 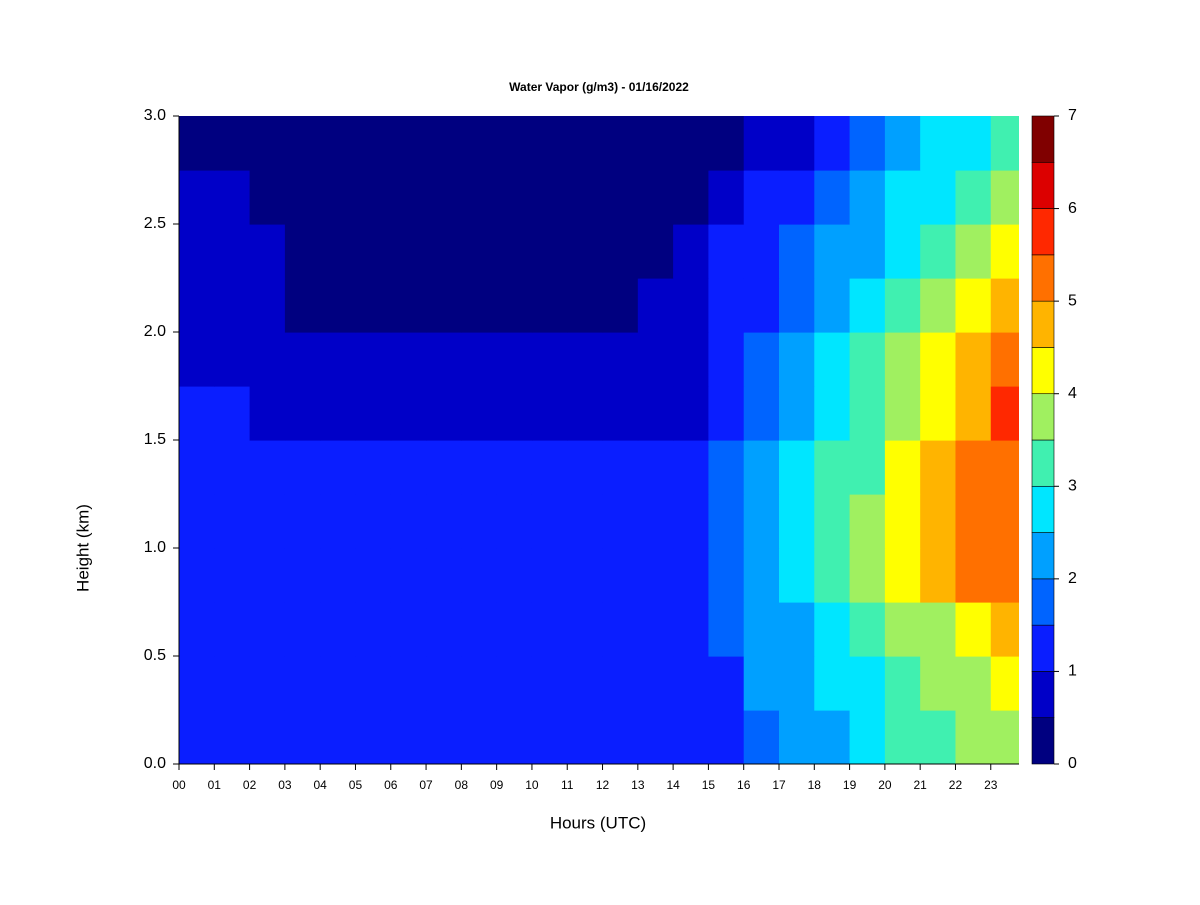 I want to click on chart-title: Water Vapor (g/m3) - 01/16/2022, so click(x=599, y=87).